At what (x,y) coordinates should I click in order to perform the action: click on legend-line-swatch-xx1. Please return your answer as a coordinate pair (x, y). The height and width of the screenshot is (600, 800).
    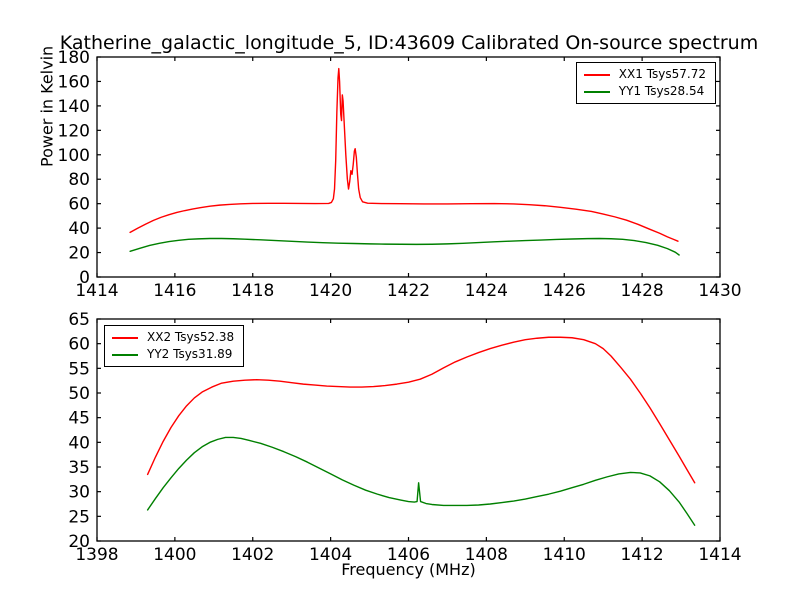
    Looking at the image, I should click on (596, 74).